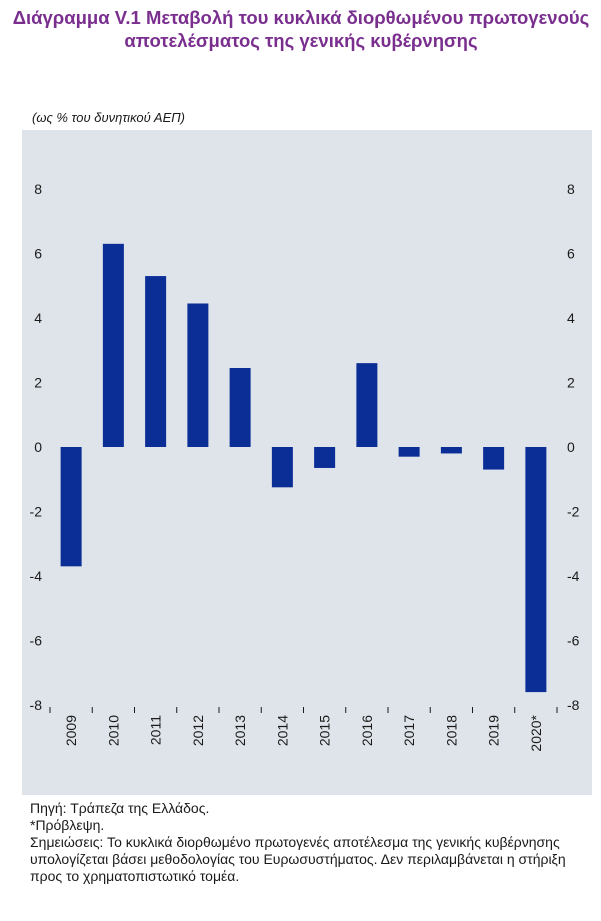 This screenshot has height=921, width=601. Describe the element at coordinates (571, 318) in the screenshot. I see `y-tick-label-right: 4` at that location.